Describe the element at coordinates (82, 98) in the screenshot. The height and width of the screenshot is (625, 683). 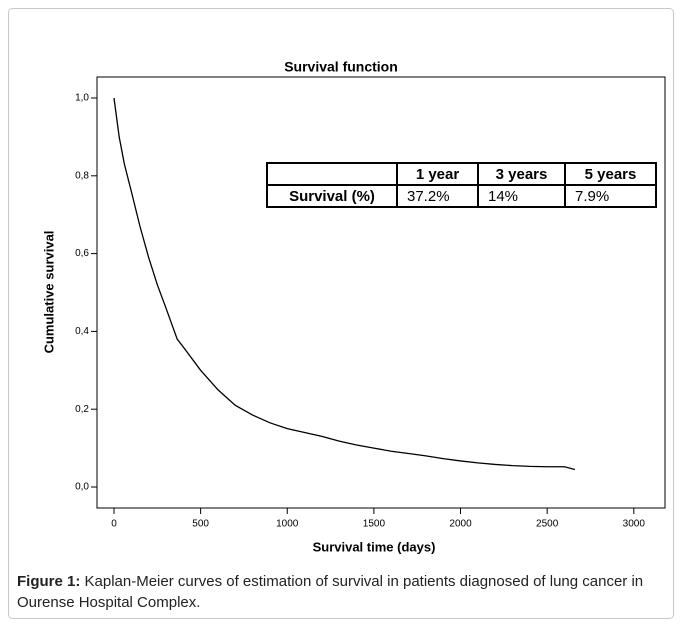
I see `y-tick-label: 1,0` at that location.